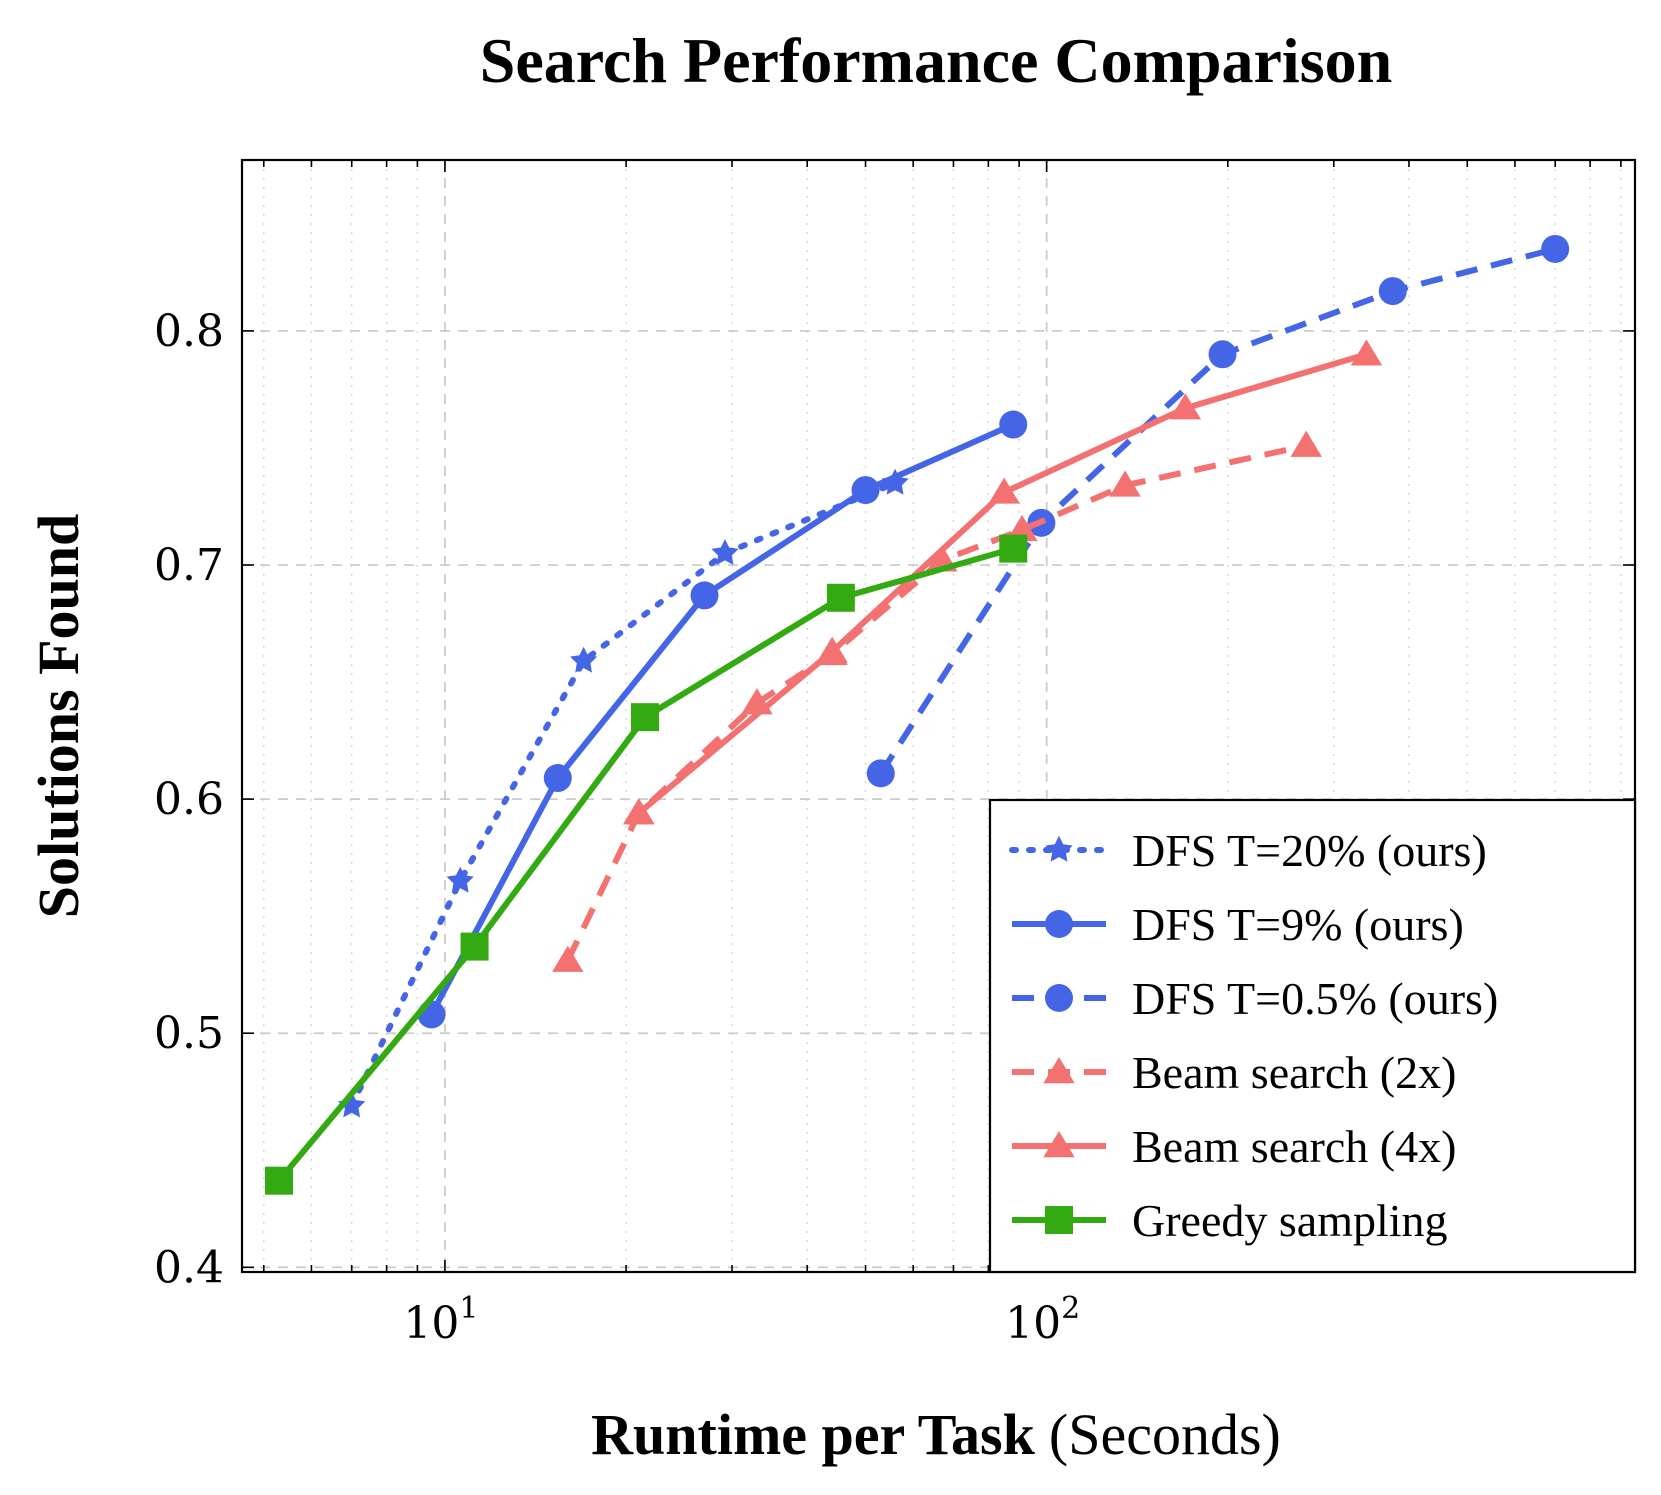  What do you see at coordinates (1294, 1072) in the screenshot?
I see `legend-label: Beam search (2x)` at bounding box center [1294, 1072].